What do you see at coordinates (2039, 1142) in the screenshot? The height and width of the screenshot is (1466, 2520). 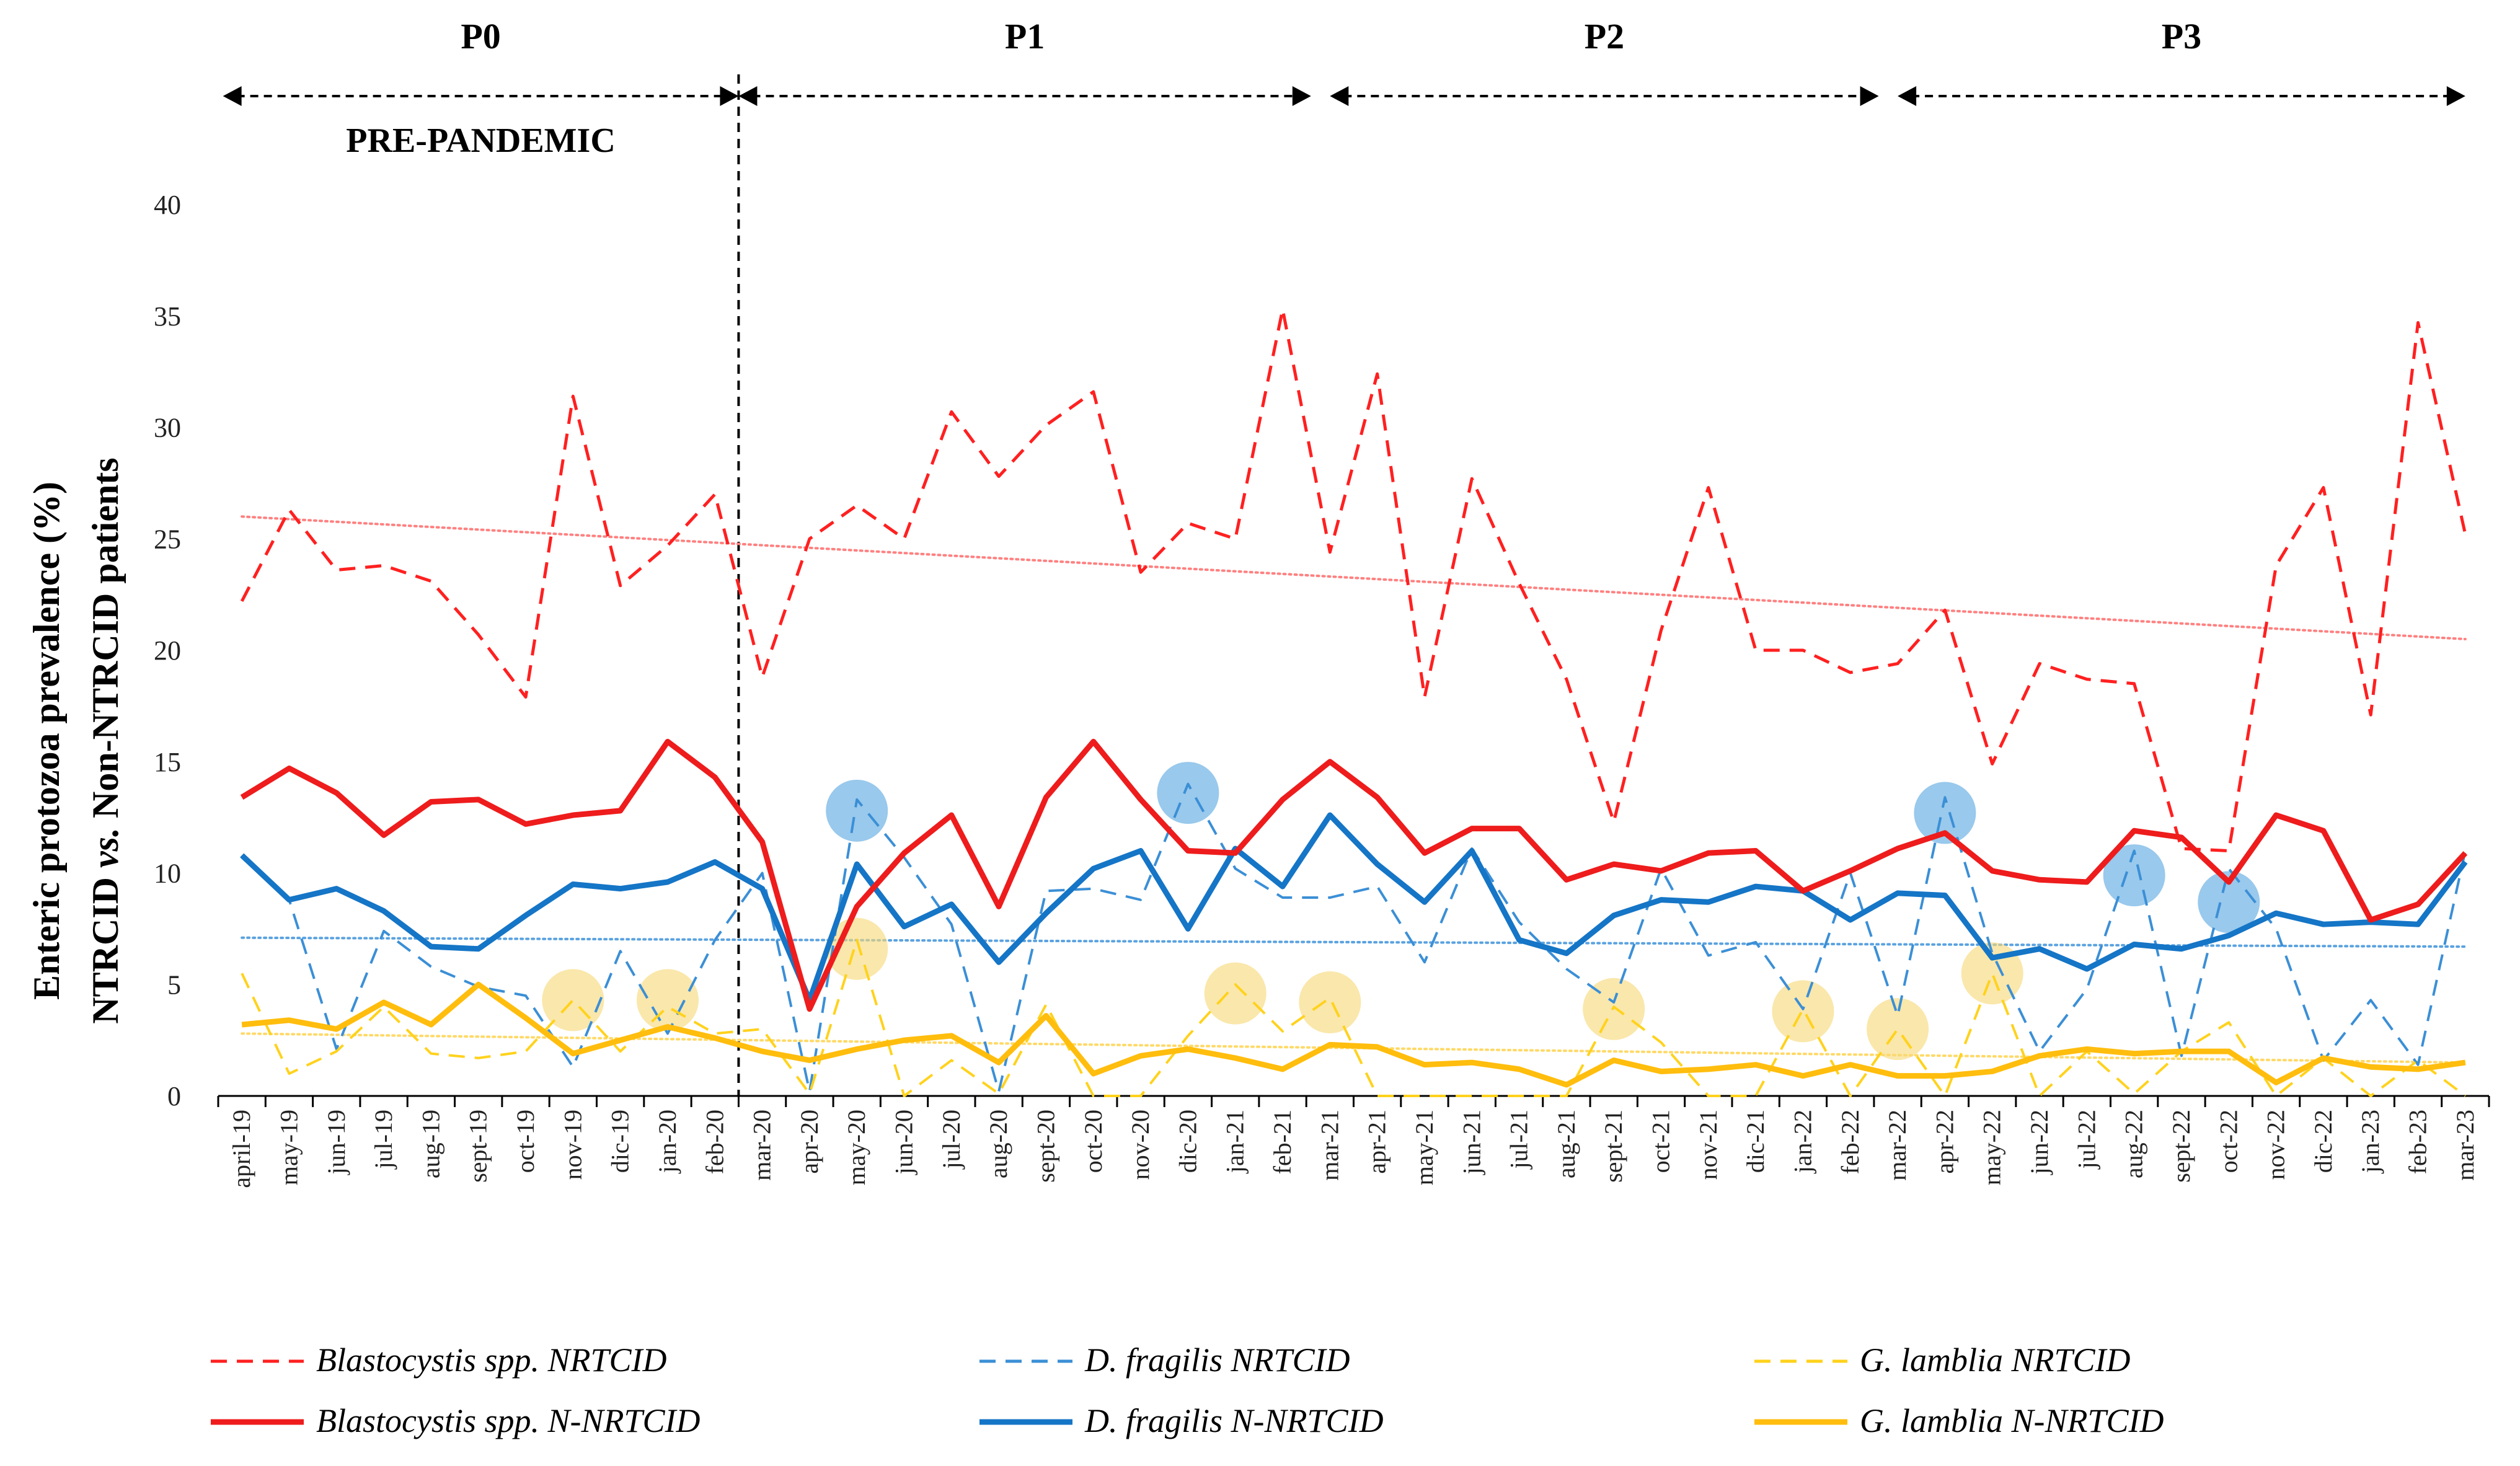 I see `x-tick-label: jun-22` at bounding box center [2039, 1142].